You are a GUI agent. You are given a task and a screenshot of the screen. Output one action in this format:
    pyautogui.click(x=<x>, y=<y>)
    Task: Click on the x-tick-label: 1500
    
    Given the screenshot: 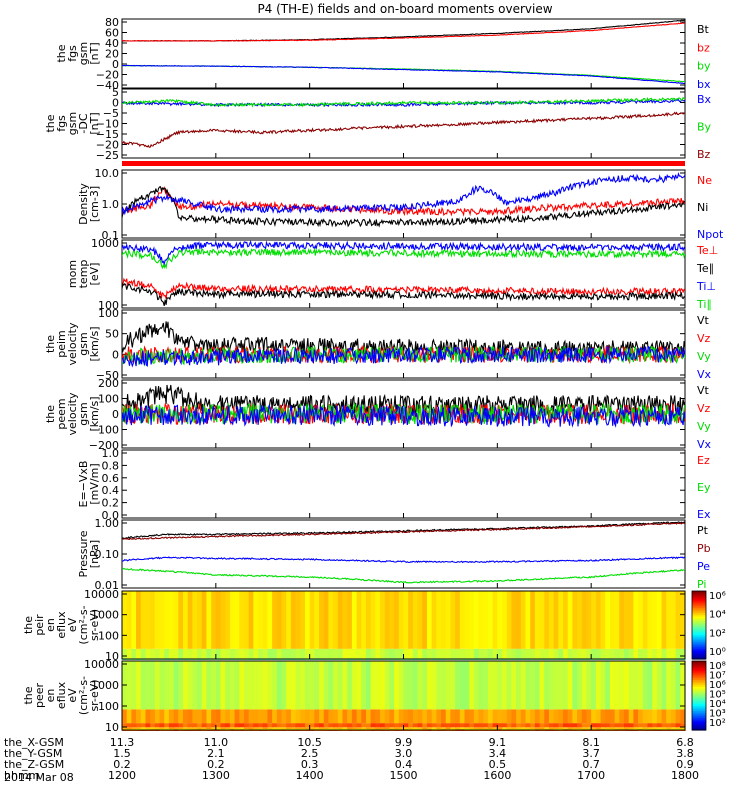 What is the action you would take?
    pyautogui.click(x=404, y=775)
    